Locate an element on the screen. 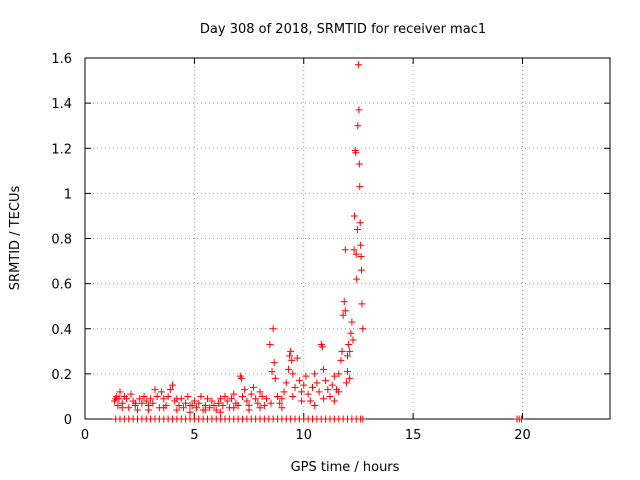  y-tick-label: 1.2 is located at coordinates (61, 149).